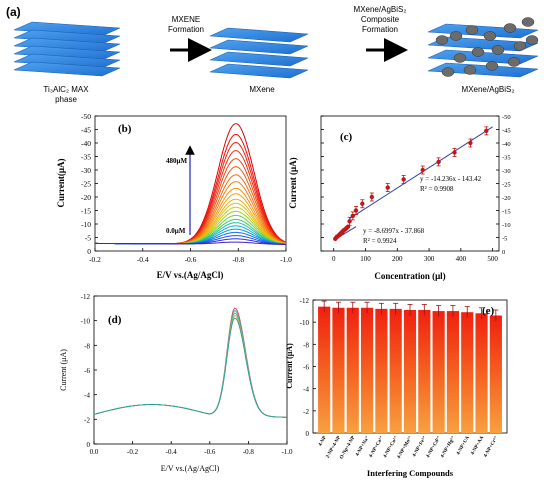  What do you see at coordinates (305, 301) in the screenshot?
I see `y-tick-label: -12` at bounding box center [305, 301].